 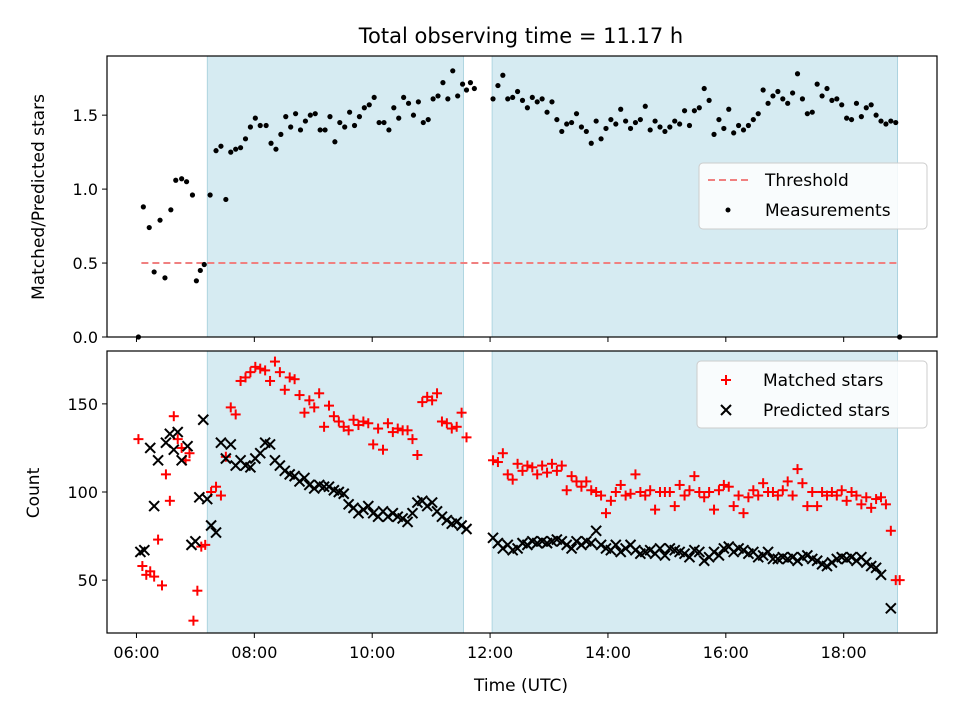 I want to click on top-legend: Threshold Measurements, so click(x=813, y=196).